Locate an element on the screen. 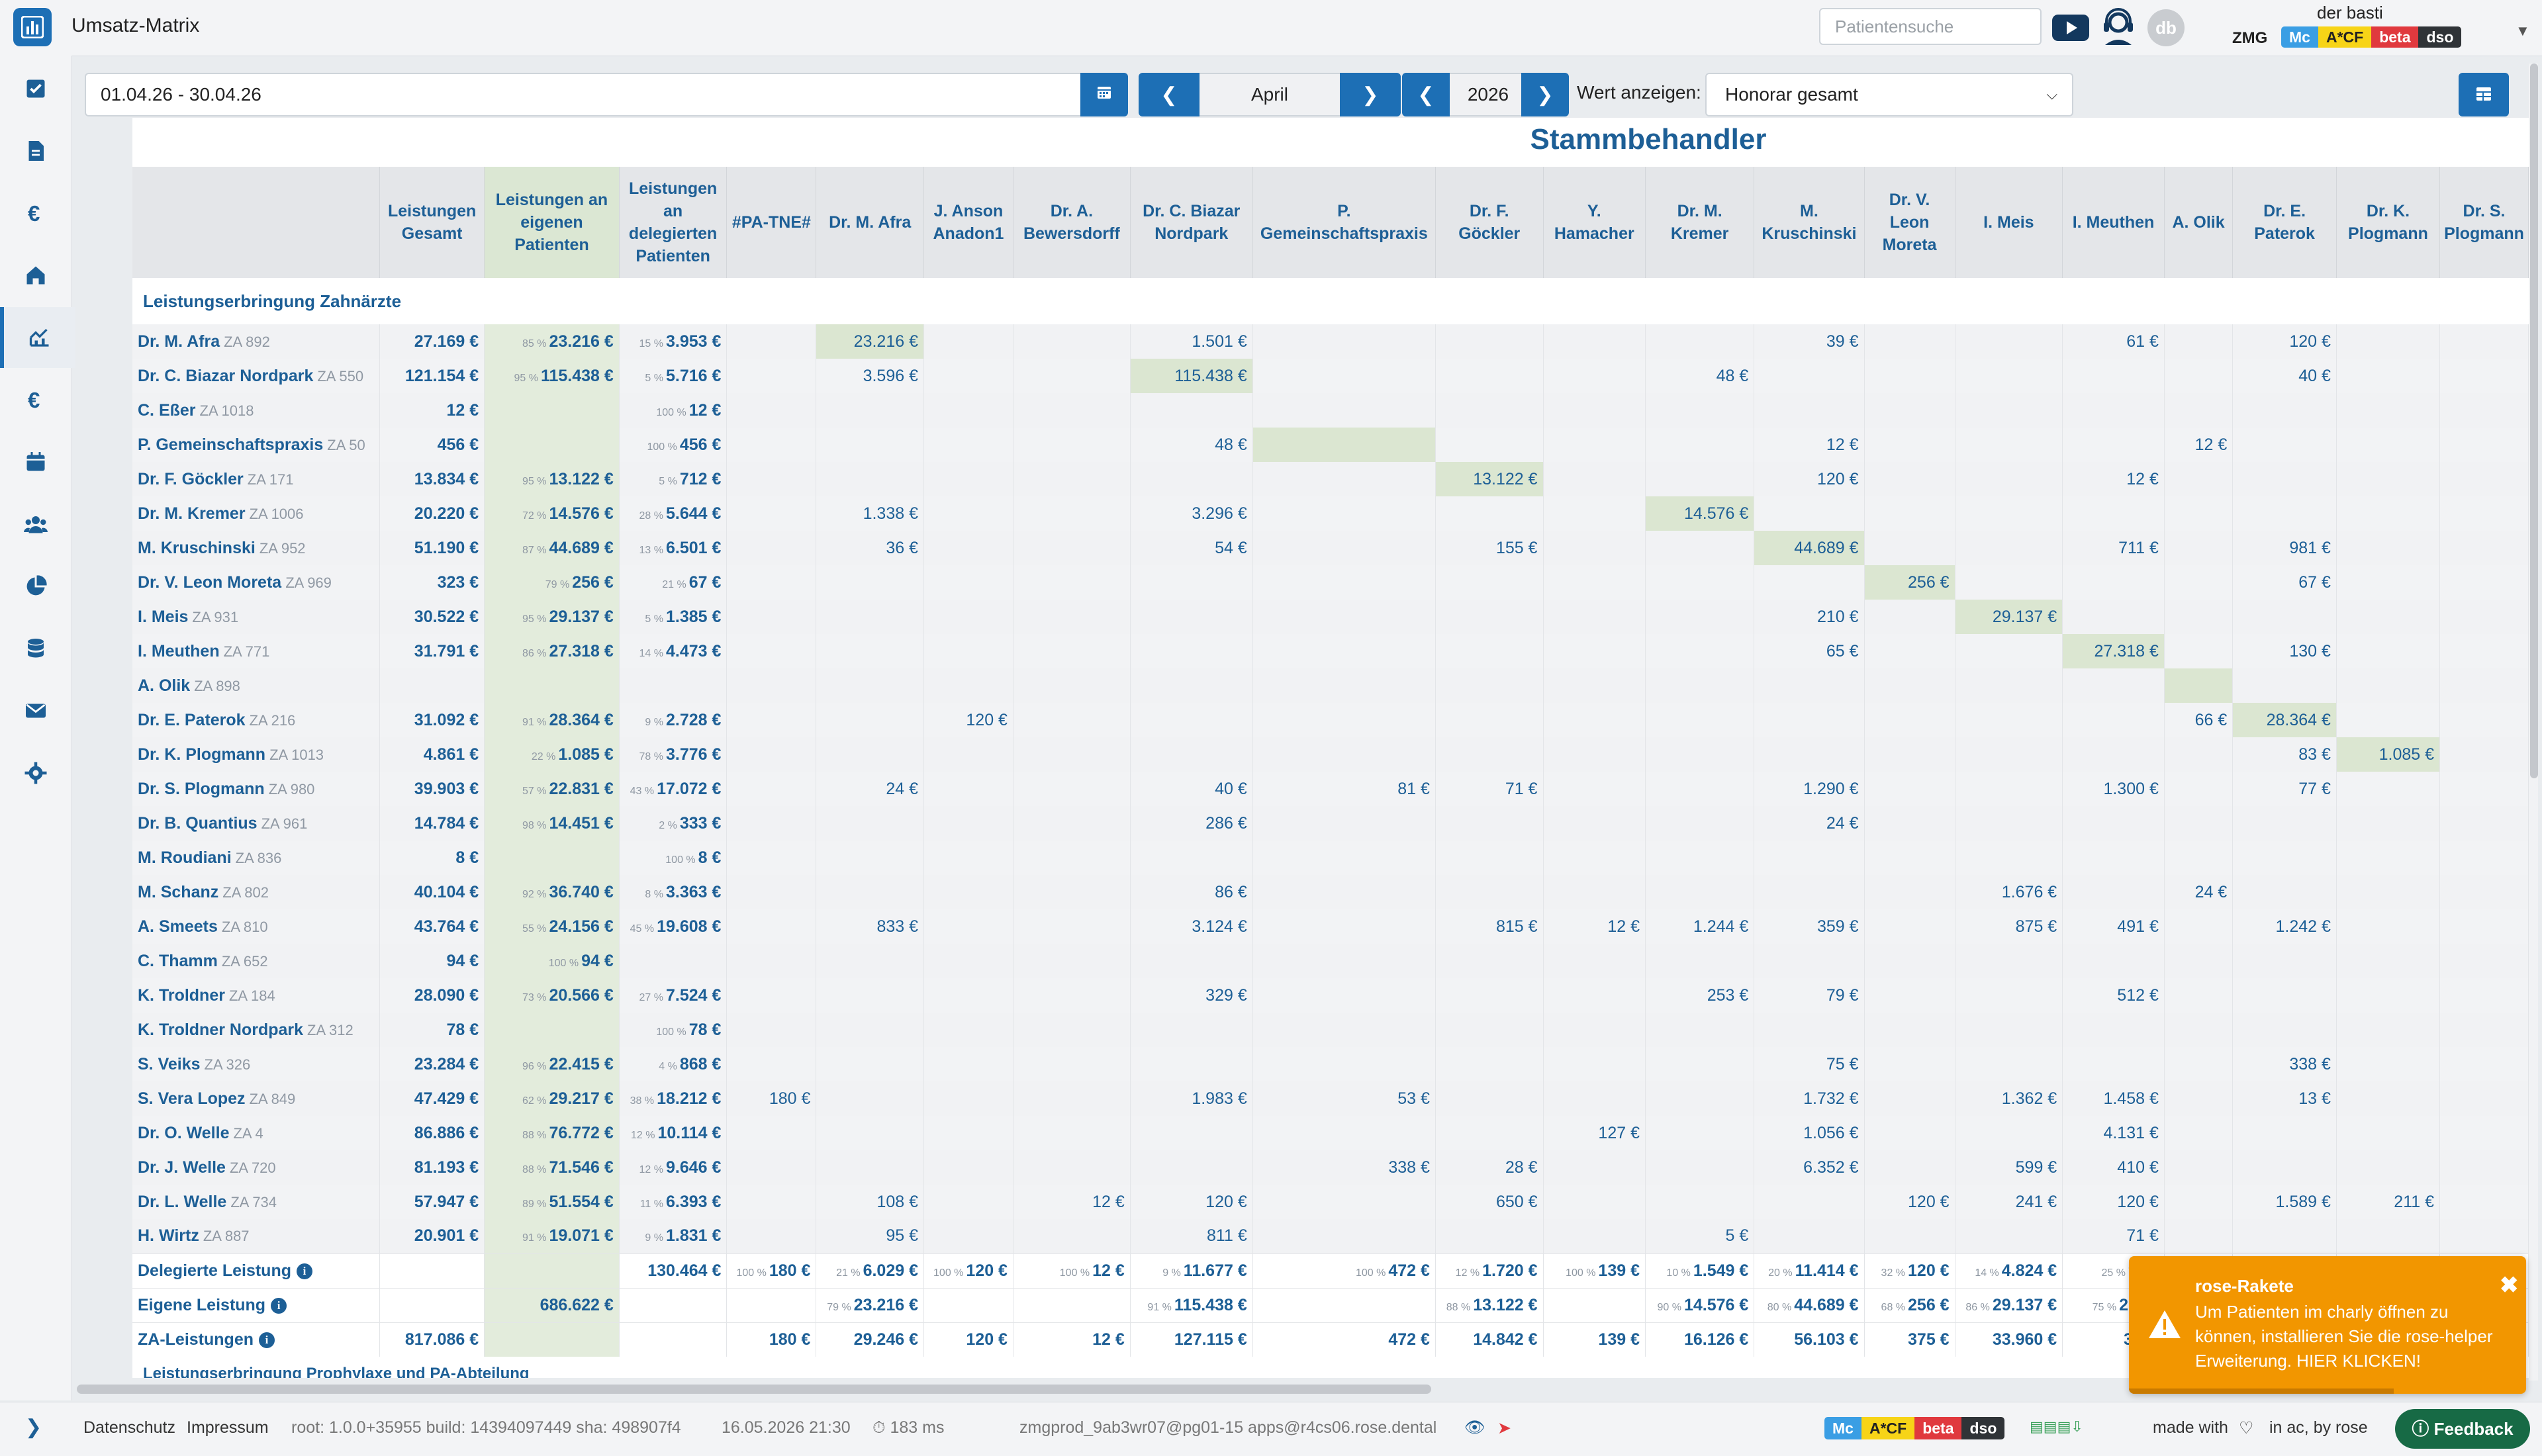  matrix-cell: 57 % 22.831 € is located at coordinates (552, 789).